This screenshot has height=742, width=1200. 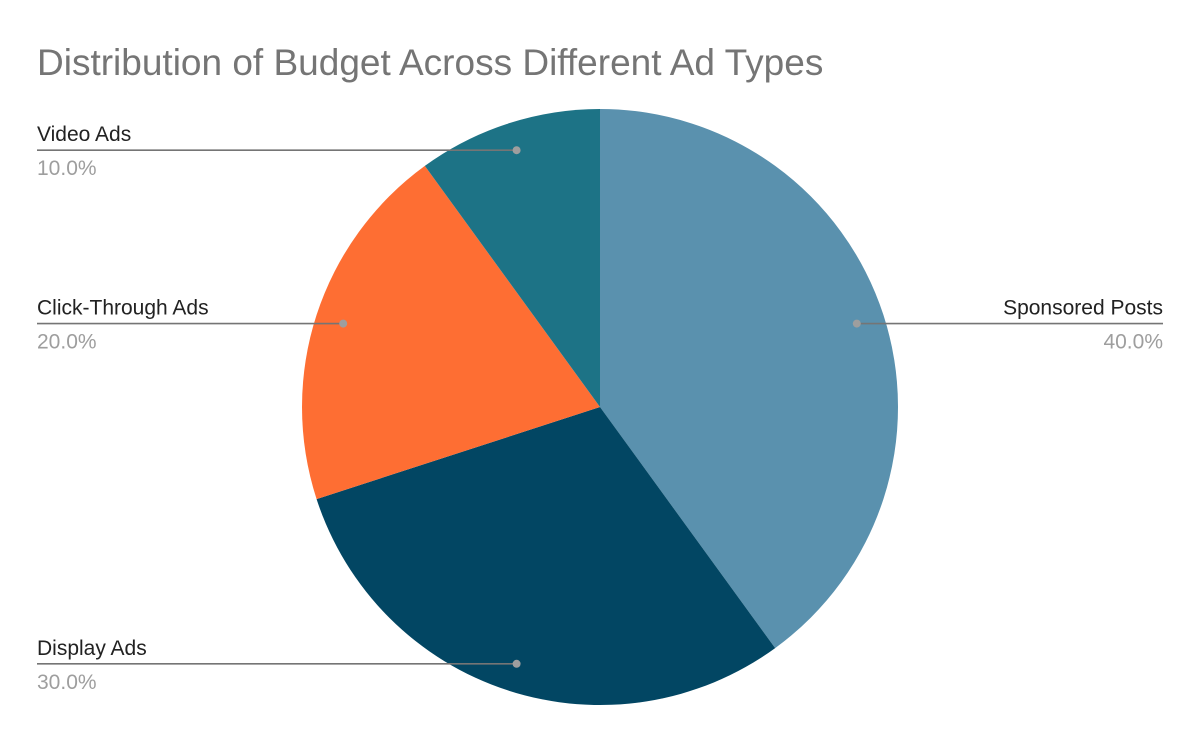 I want to click on slice-value-click-through-ads: 20.0%, so click(x=67, y=342).